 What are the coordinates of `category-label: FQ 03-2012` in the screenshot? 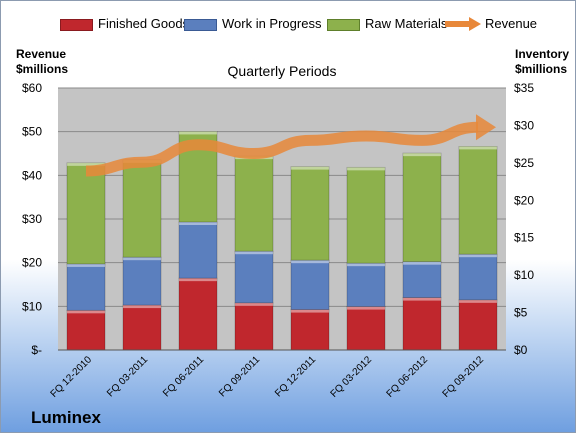 It's located at (352, 377).